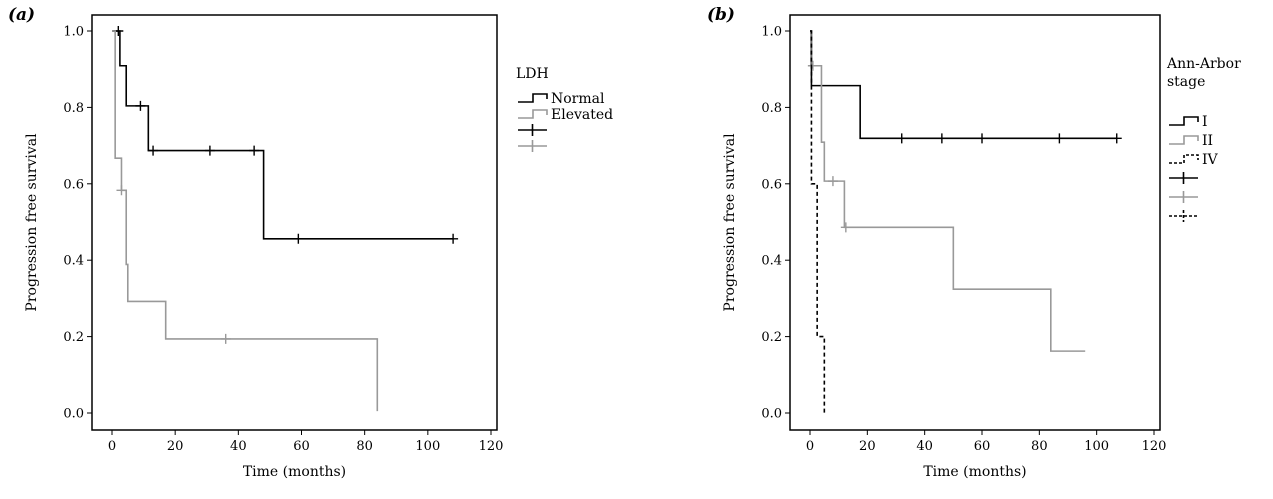 The image size is (1273, 499). Describe the element at coordinates (283, 135) in the screenshot. I see `series-line-normal` at that location.